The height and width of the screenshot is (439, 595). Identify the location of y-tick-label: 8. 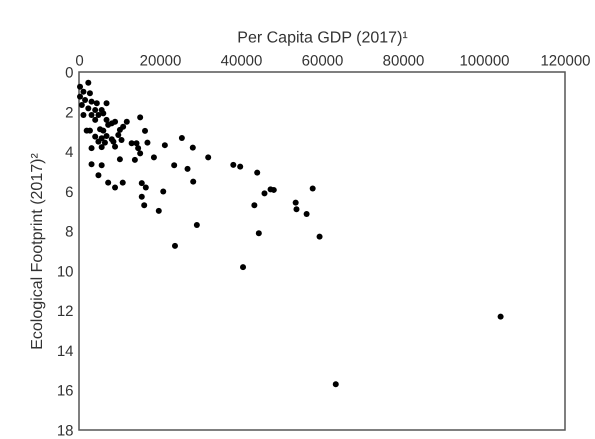
(69, 232).